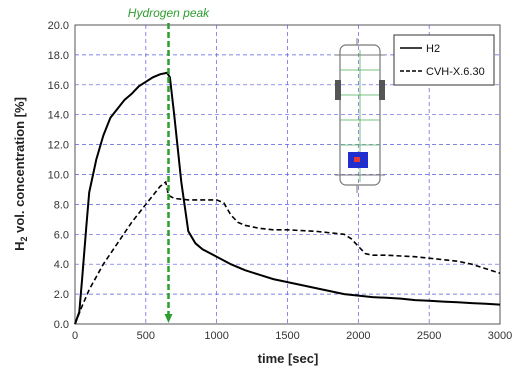 This screenshot has width=512, height=370. What do you see at coordinates (58, 56) in the screenshot?
I see `y-tick-label: 18.0` at bounding box center [58, 56].